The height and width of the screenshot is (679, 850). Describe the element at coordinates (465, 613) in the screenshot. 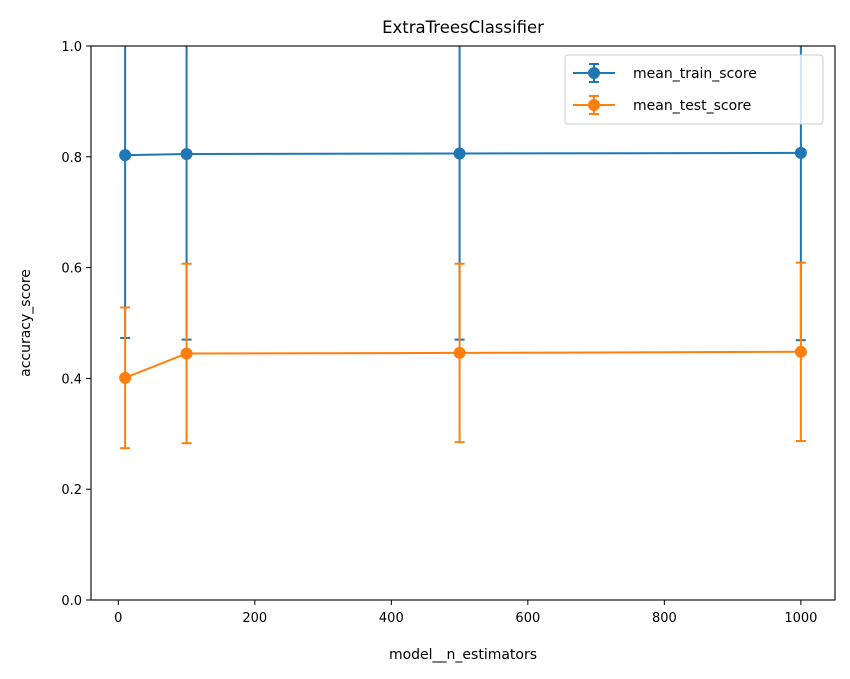

I see `x-axis: 0 200 400 600 800 1000` at that location.